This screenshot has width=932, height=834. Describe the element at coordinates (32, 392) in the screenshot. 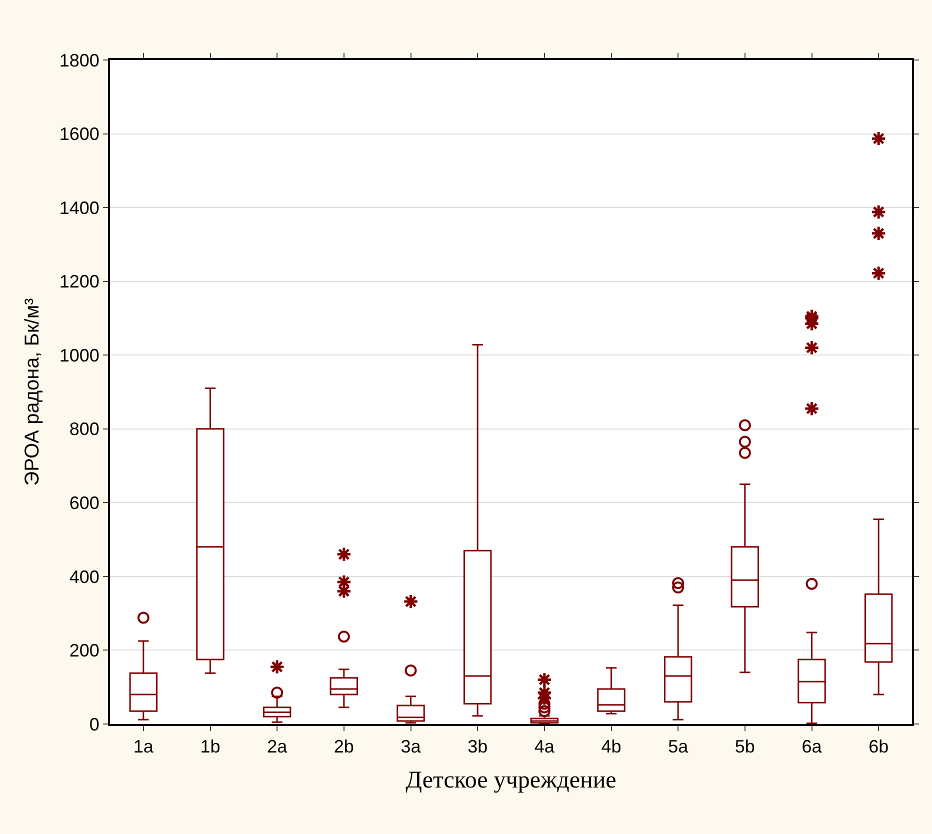

I see `y-axis-title: ЭРОА радона, Бк/м³` at that location.